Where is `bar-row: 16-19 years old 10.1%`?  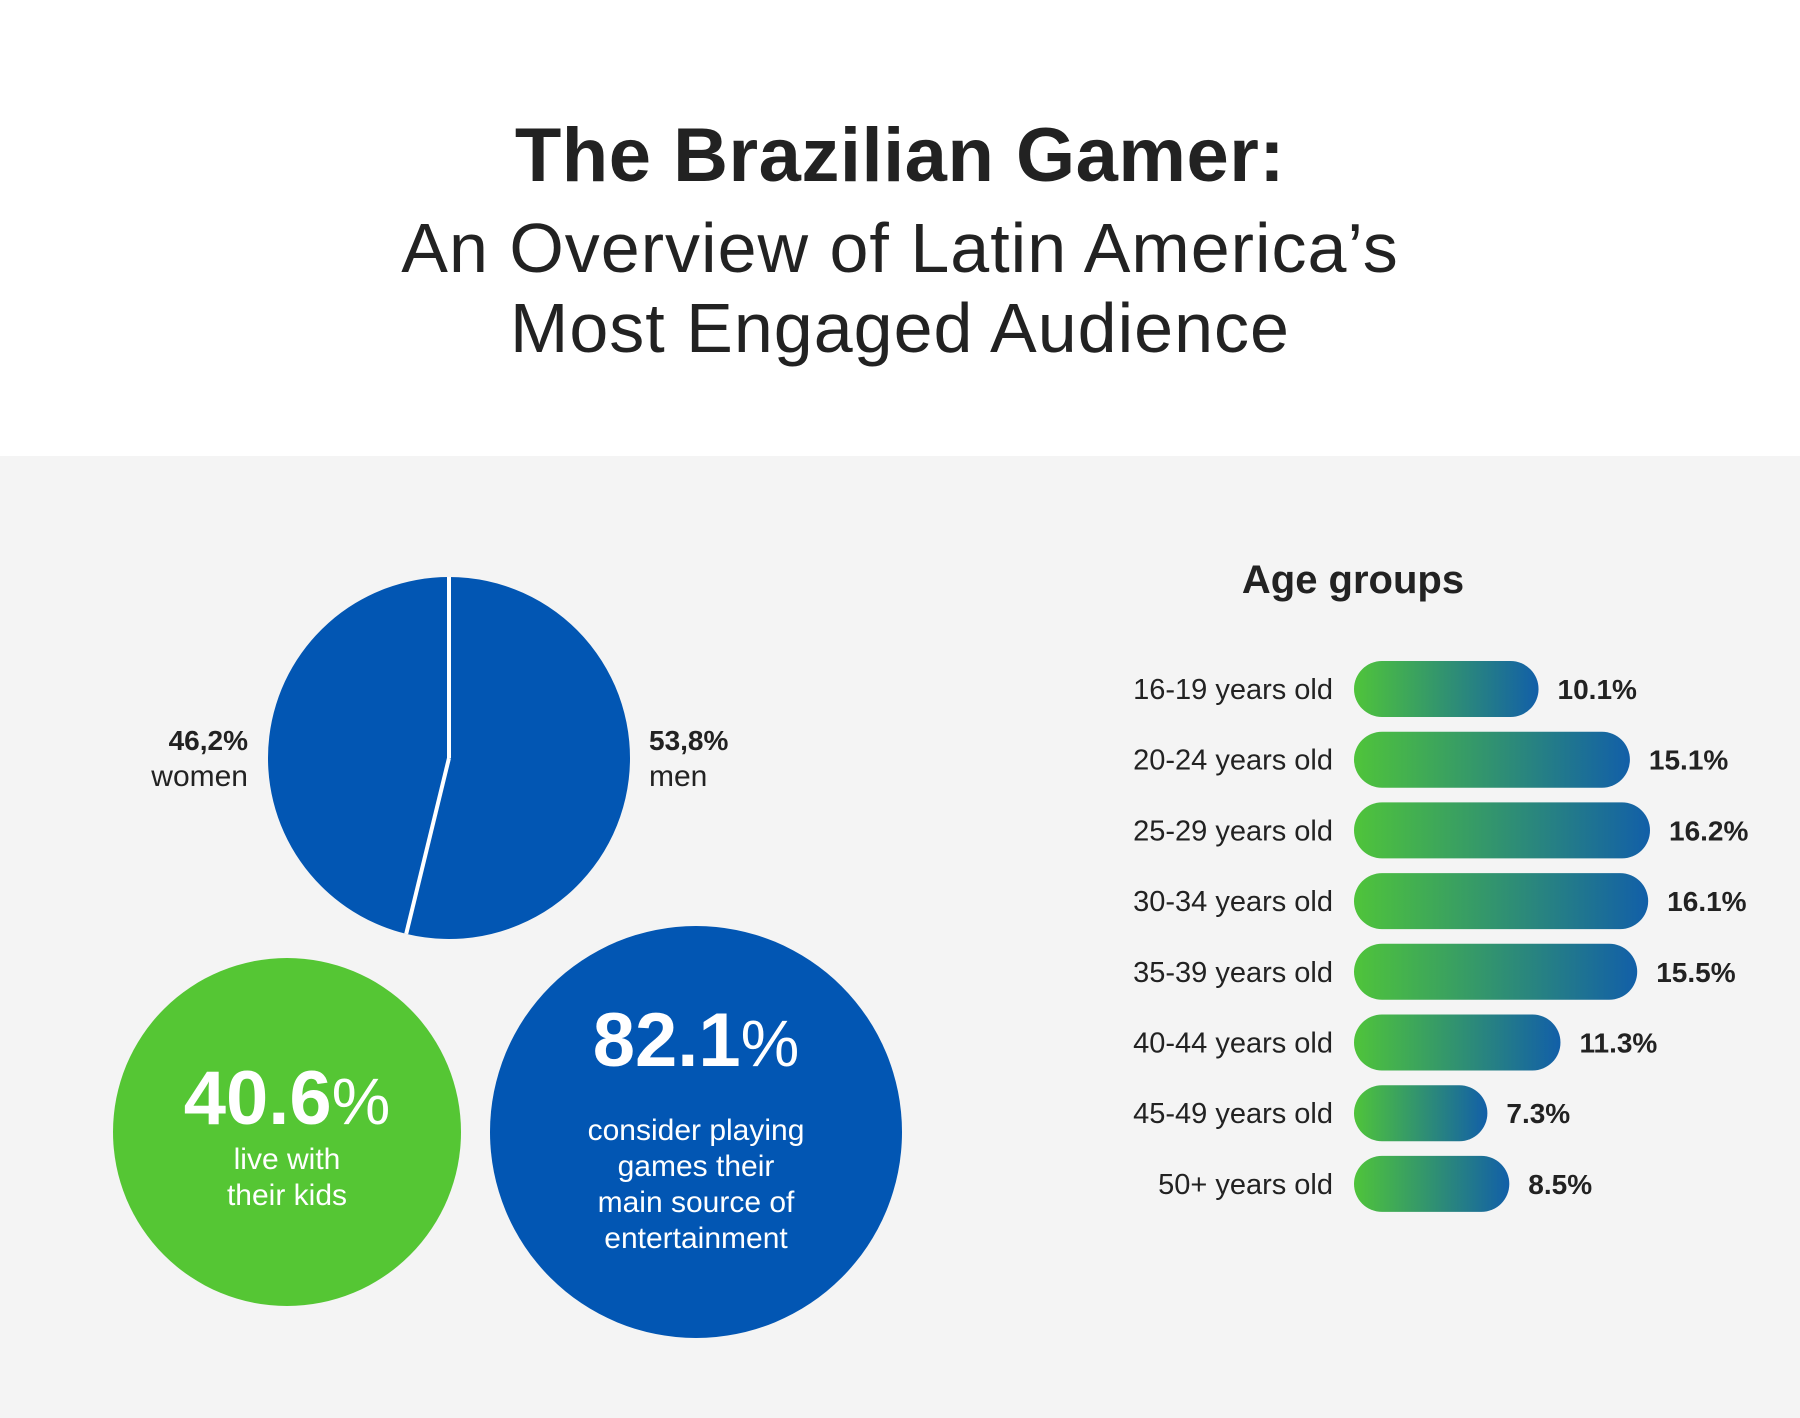
bar-row: 16-19 years old 10.1% is located at coordinates (1385, 689).